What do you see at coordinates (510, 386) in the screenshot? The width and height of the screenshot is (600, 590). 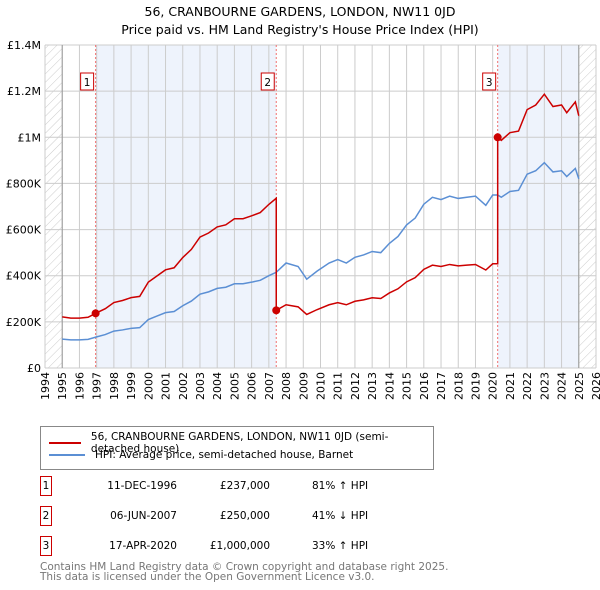 I see `x-tick-label: 2021` at bounding box center [510, 386].